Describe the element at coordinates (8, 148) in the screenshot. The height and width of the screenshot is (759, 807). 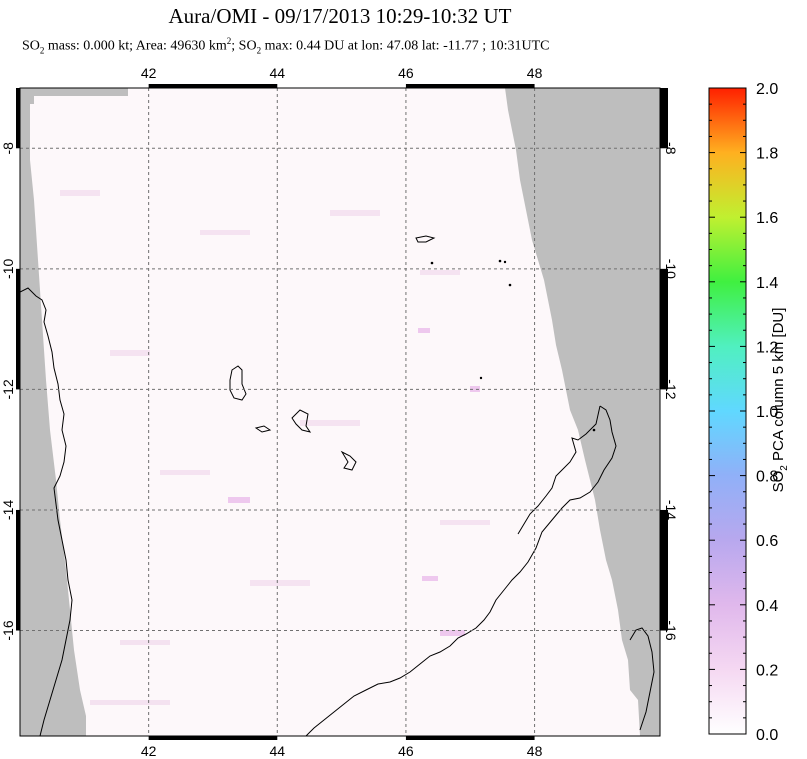
I see `lat-tick-label-left: -8` at that location.